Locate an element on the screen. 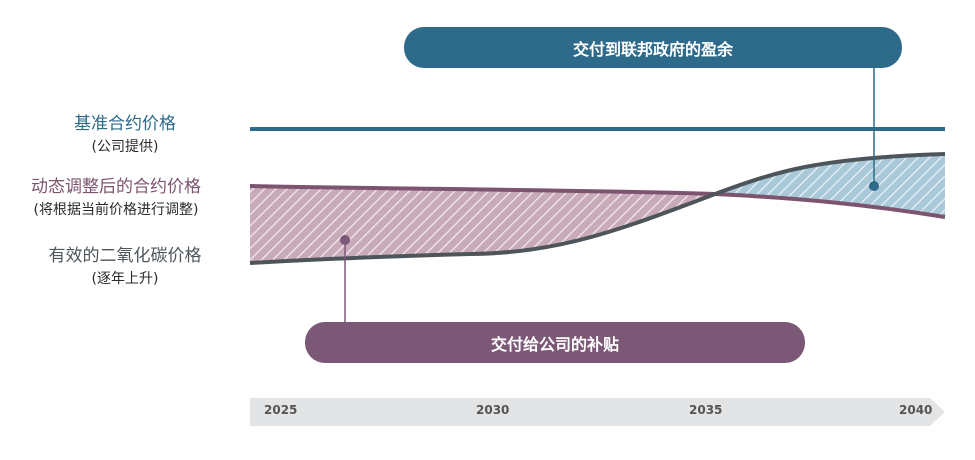 The width and height of the screenshot is (975, 460). surplus-callout: 交付到联邦政府的盈余 is located at coordinates (653, 47).